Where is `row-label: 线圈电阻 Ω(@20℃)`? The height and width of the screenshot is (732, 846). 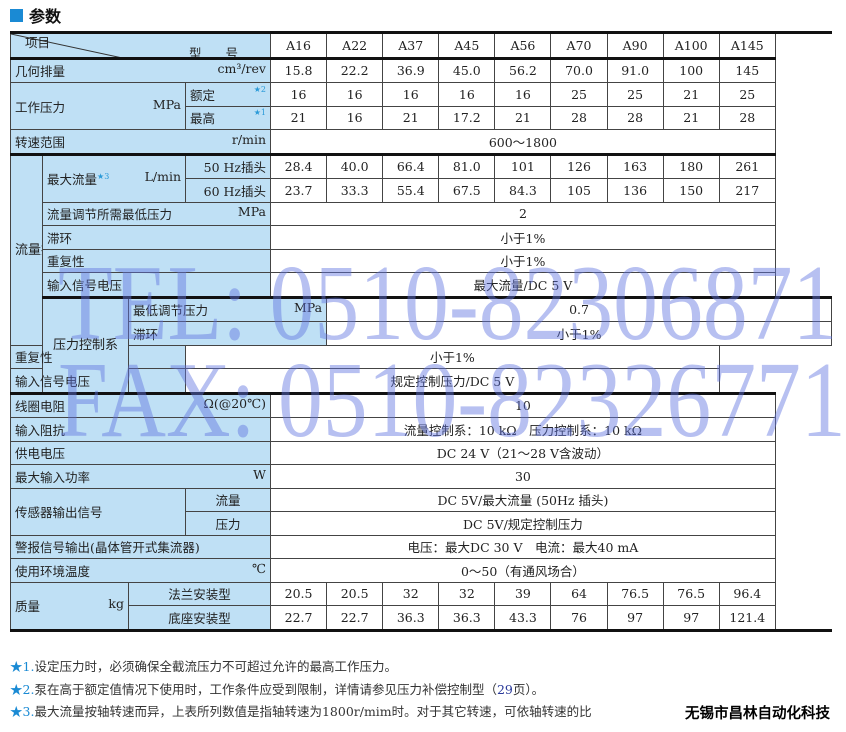 row-label: 线圈电阻 Ω(@20℃) is located at coordinates (140, 404).